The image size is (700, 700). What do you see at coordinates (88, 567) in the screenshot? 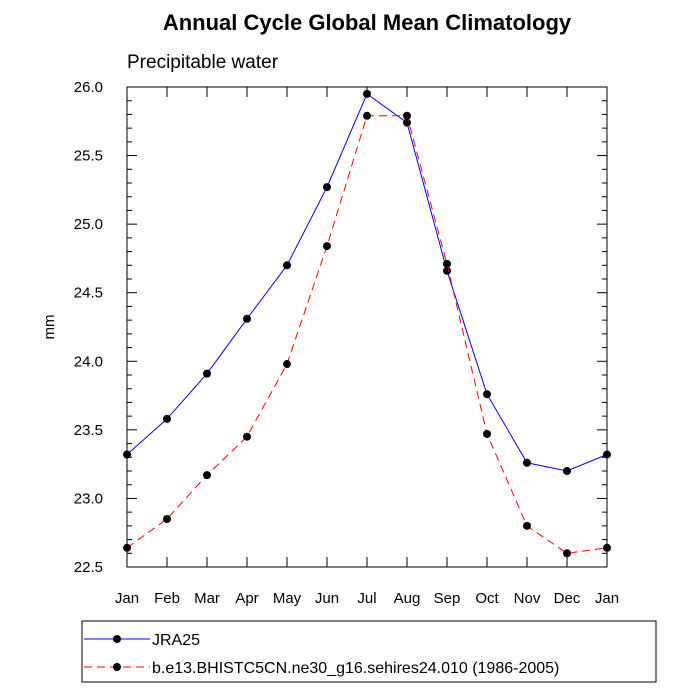
I see `y-tick-label: 22.5` at bounding box center [88, 567].